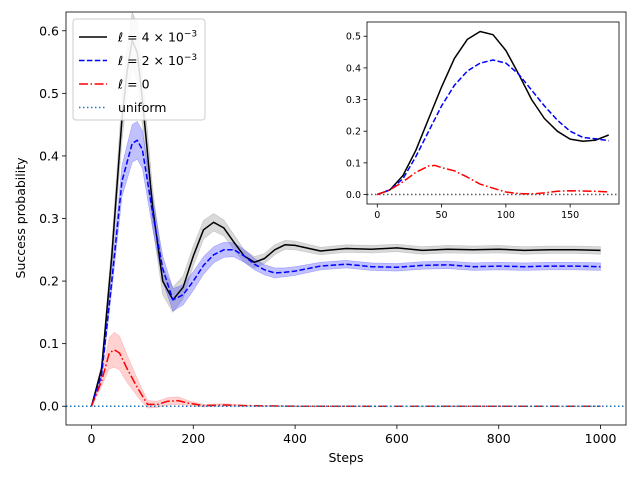 This screenshot has height=480, width=640. I want to click on x-tick-label-1000: 1000, so click(601, 438).